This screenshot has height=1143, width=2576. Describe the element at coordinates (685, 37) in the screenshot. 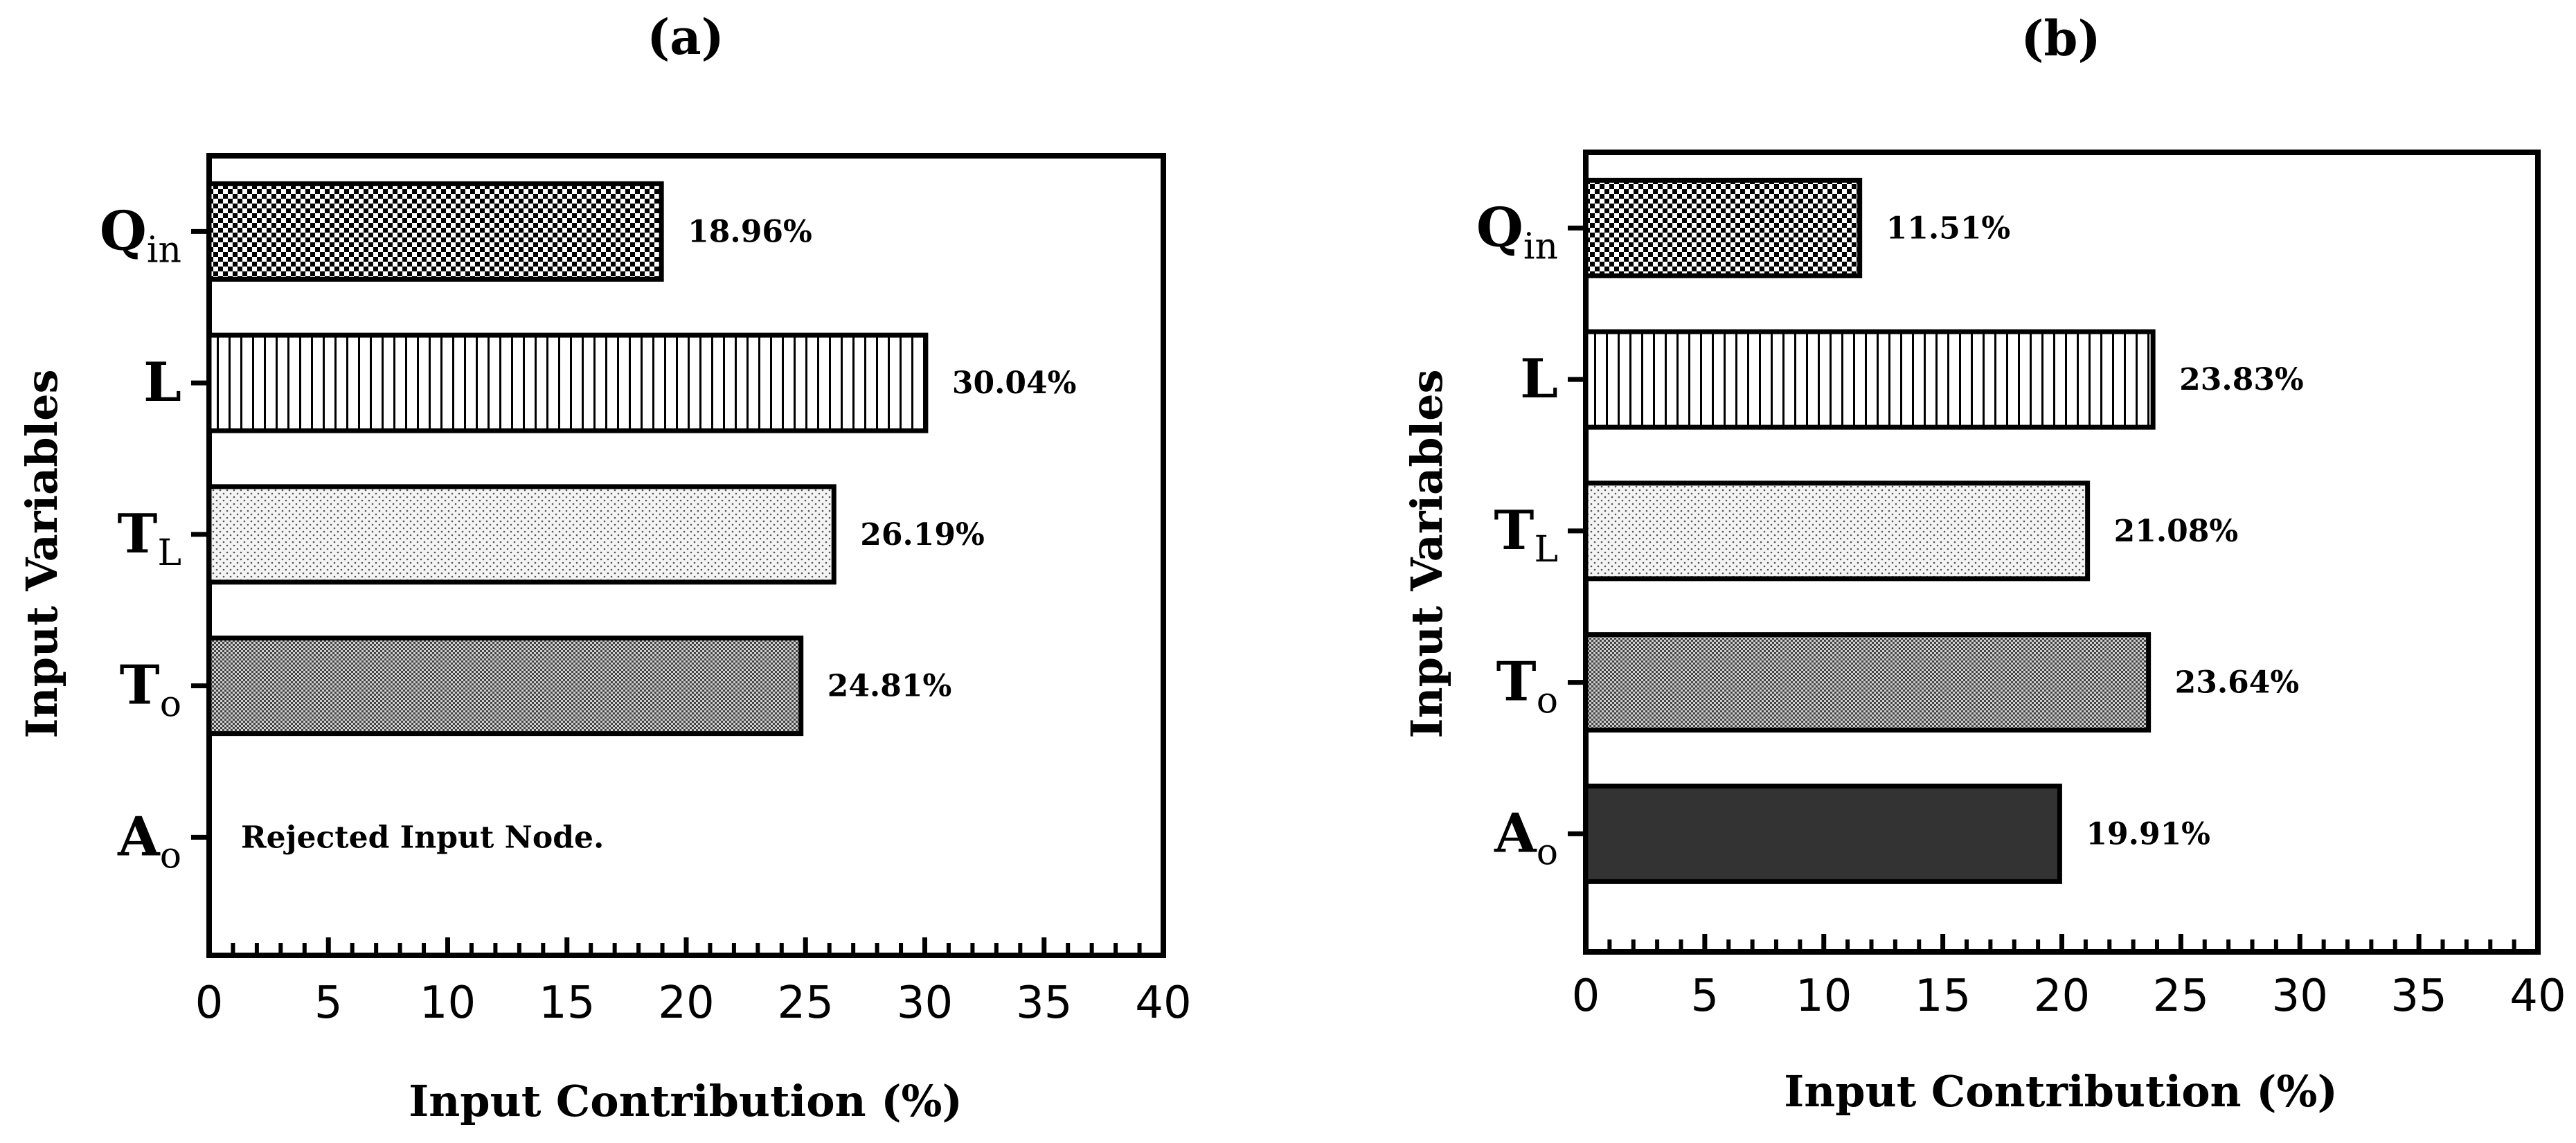

I see `panel-title: (a)` at that location.